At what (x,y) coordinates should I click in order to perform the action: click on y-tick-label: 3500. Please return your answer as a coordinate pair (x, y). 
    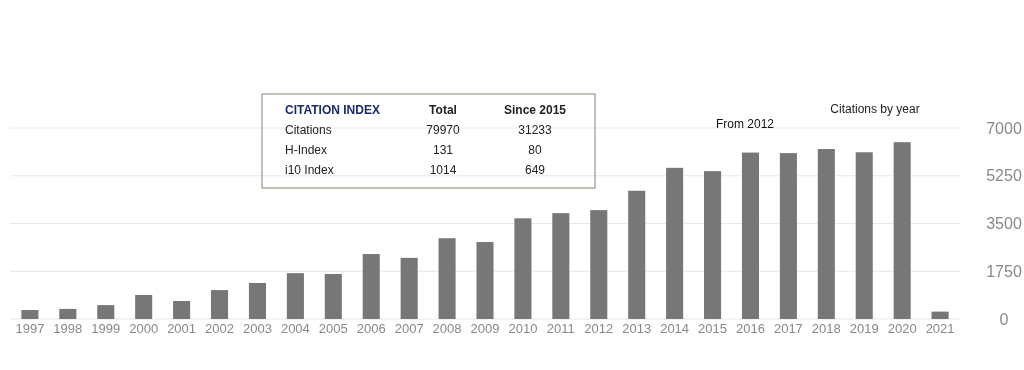
    Looking at the image, I should click on (1004, 224).